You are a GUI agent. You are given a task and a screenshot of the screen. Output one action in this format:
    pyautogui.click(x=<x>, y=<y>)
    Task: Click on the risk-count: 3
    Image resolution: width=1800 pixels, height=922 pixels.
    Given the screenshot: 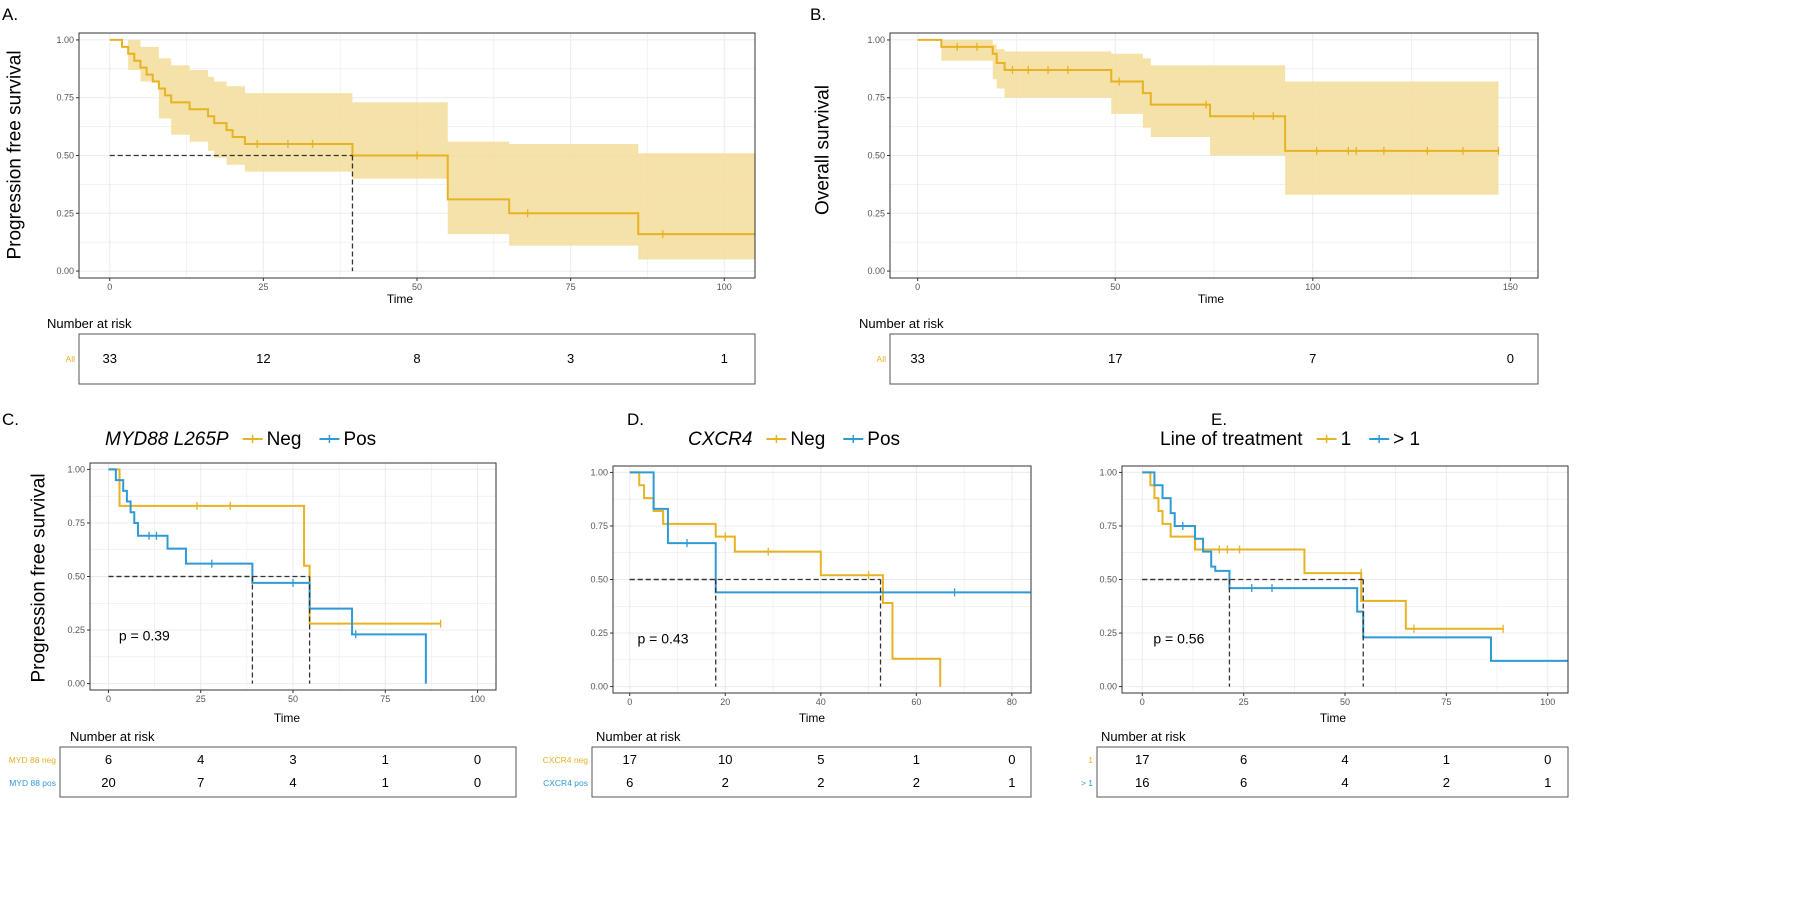 What is the action you would take?
    pyautogui.click(x=292, y=759)
    